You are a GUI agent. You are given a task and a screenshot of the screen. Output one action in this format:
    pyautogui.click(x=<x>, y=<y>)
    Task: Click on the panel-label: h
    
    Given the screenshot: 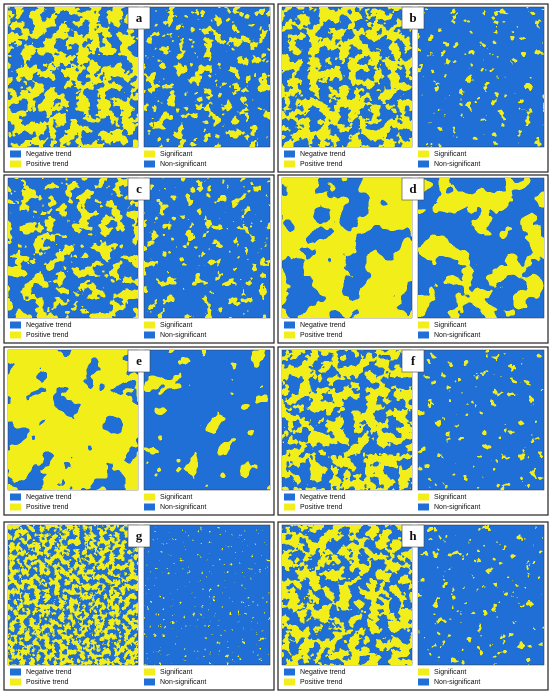 What is the action you would take?
    pyautogui.click(x=413, y=535)
    